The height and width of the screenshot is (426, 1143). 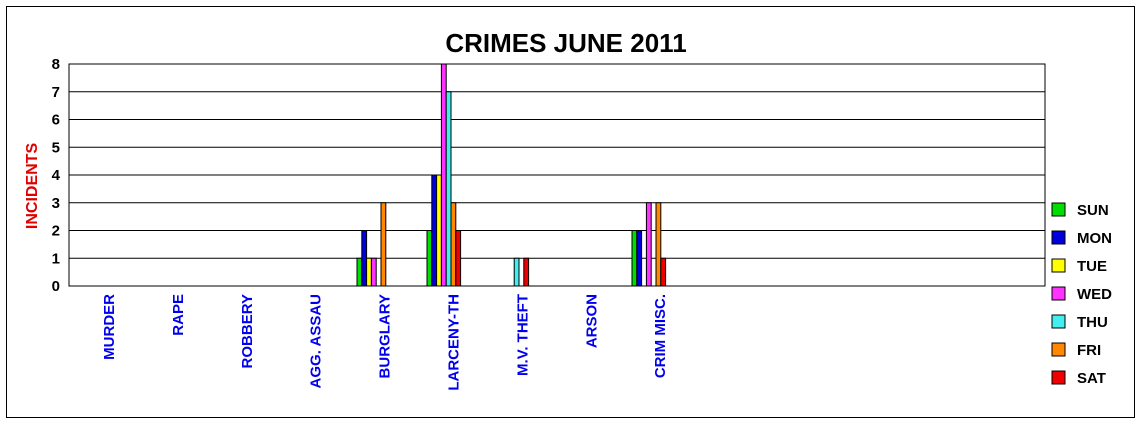 I want to click on chart-title: CRIMES JUNE 2011, so click(x=565, y=43).